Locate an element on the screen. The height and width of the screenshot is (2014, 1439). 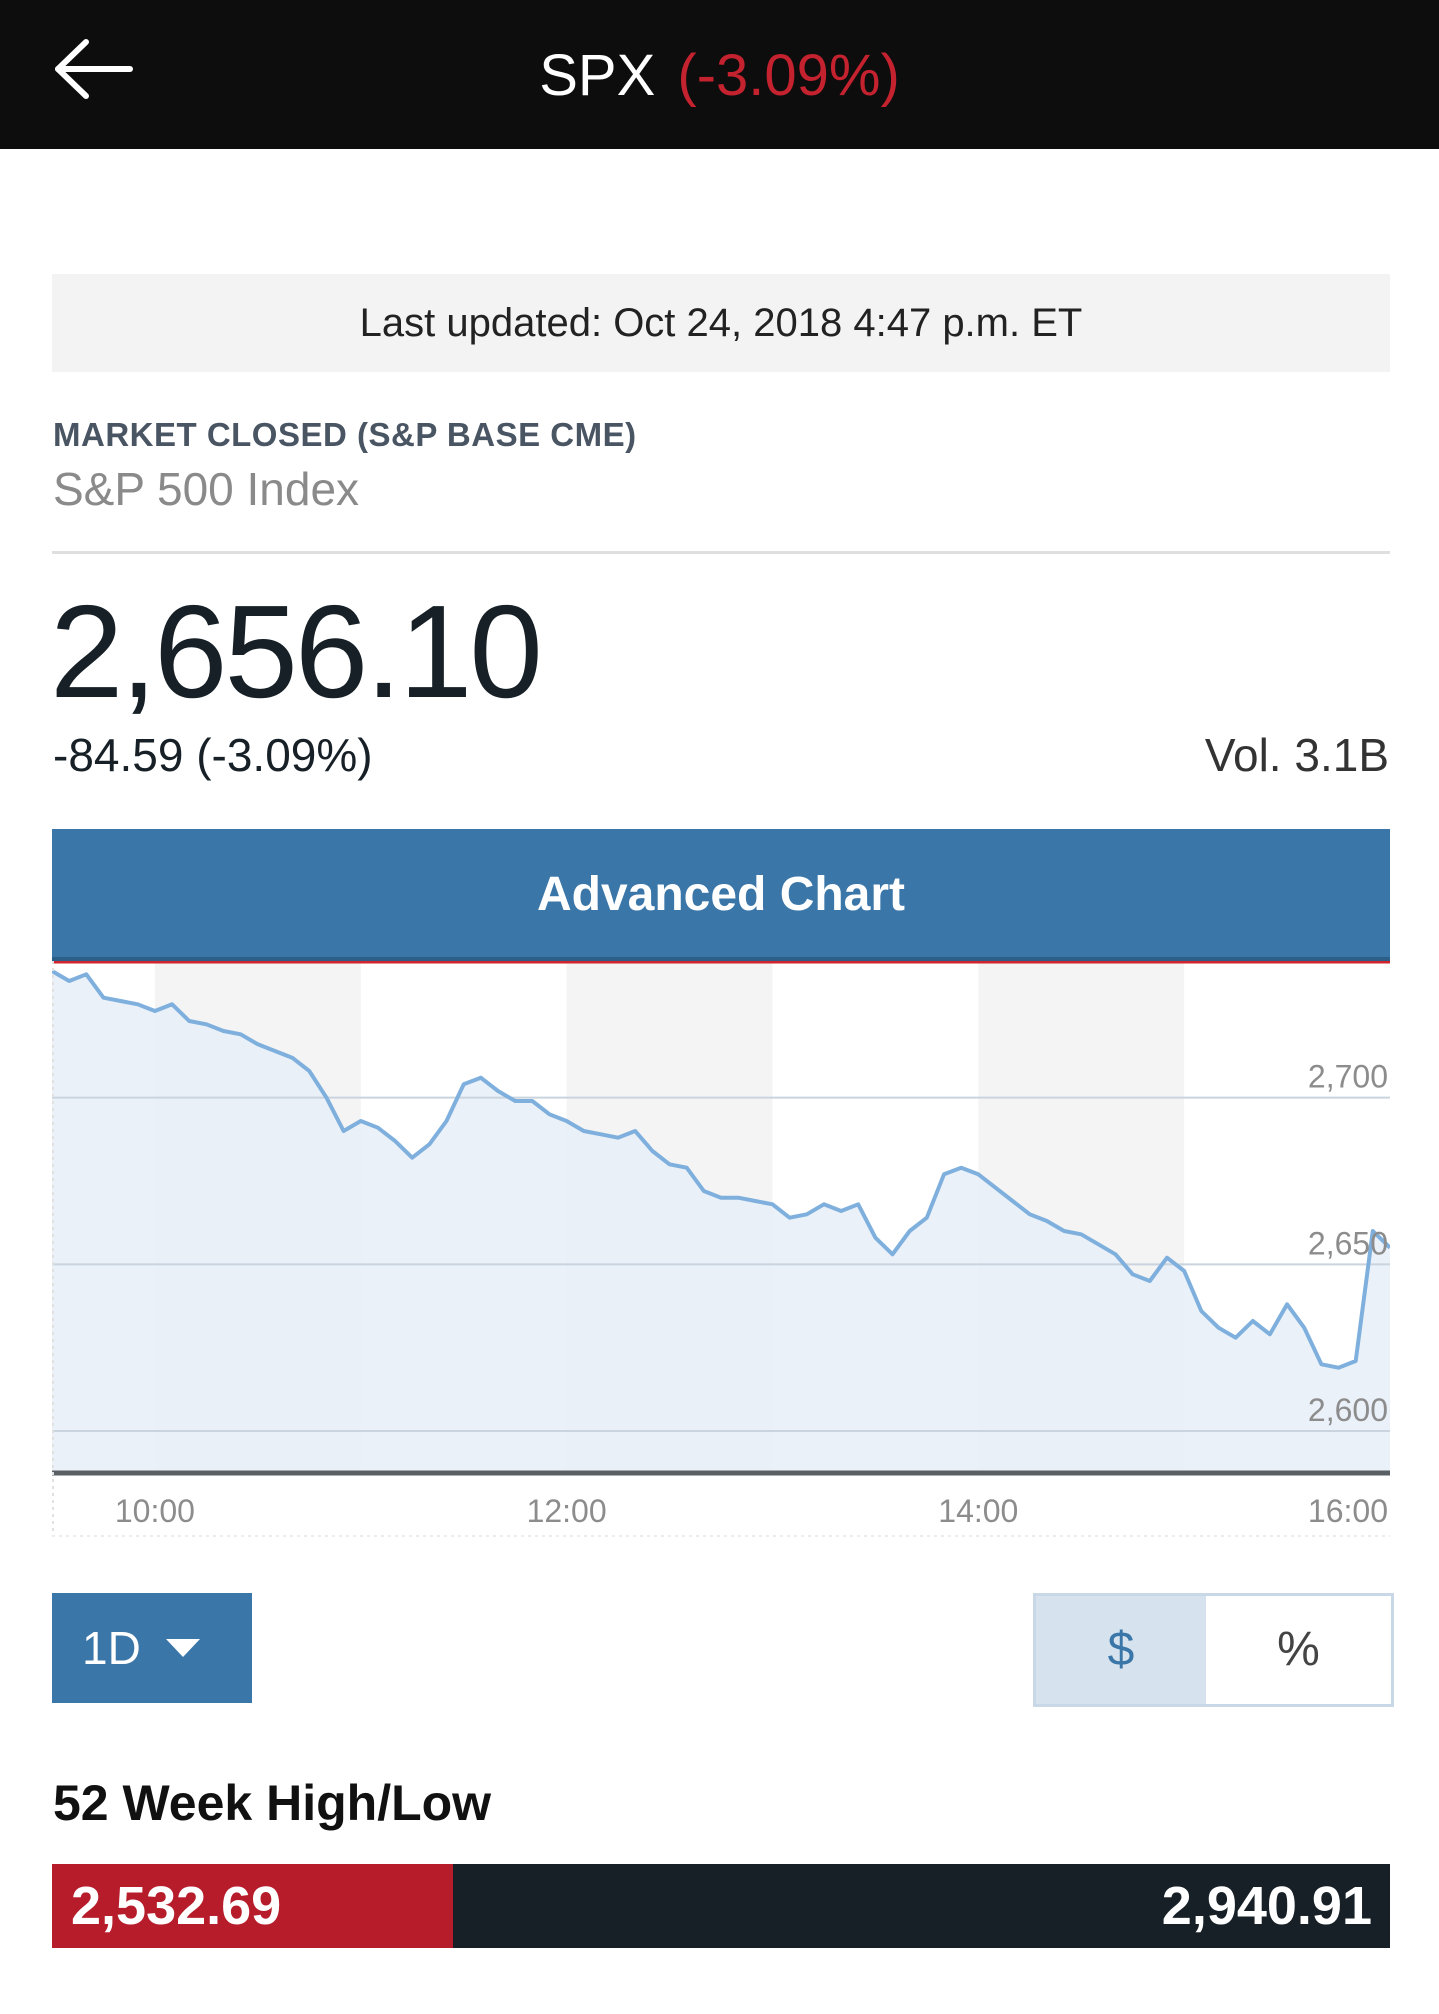
price-change: -84.59 (-3.09%) is located at coordinates (213, 755).